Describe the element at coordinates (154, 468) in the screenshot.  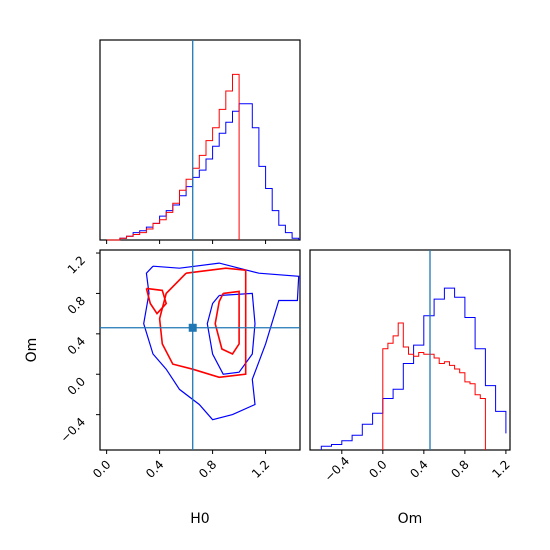
I see `h0-tick-label-1: 0.4` at that location.